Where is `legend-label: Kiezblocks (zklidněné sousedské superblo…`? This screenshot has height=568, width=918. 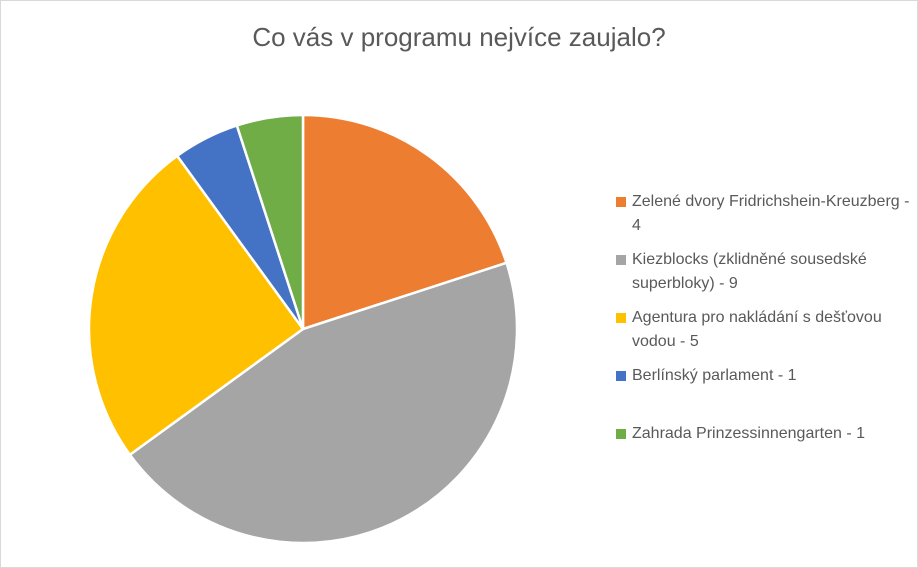
legend-label: Kiezblocks (zklidněné sousedské superblo… is located at coordinates (749, 271).